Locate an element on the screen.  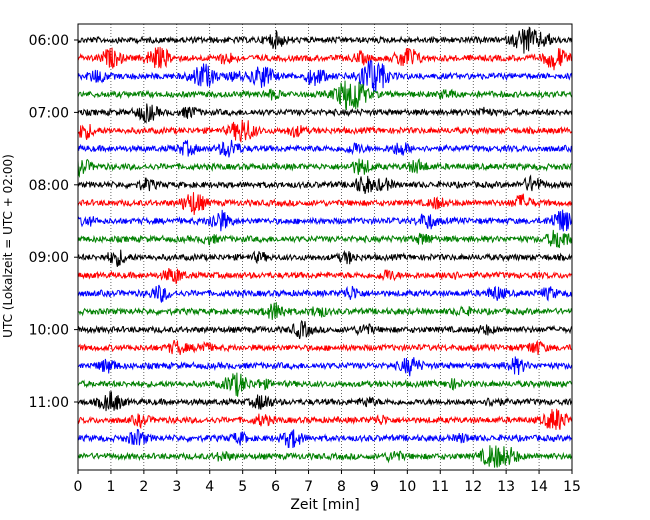
x-tick-label: 3 is located at coordinates (176, 487).